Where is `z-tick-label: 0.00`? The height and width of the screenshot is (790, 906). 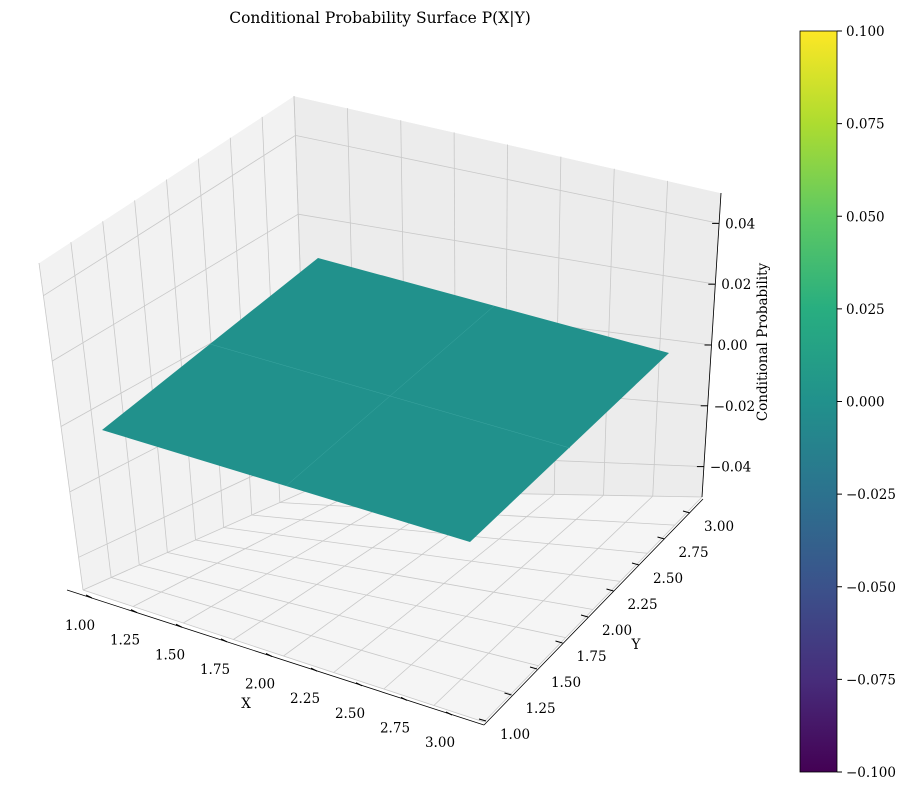 z-tick-label: 0.00 is located at coordinates (733, 346).